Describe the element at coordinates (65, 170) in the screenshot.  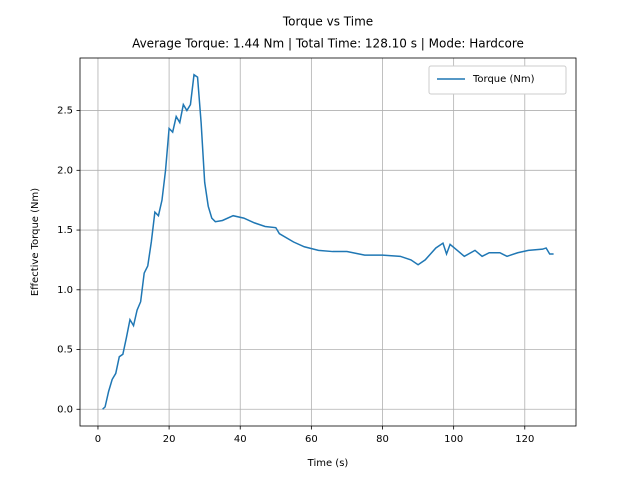
I see `y-tick-label: 2.0` at that location.